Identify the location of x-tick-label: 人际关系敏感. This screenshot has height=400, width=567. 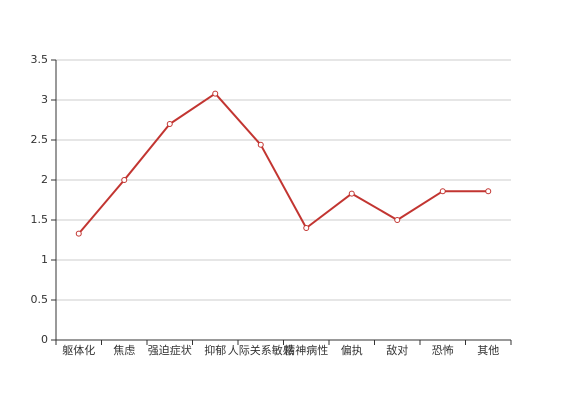
(261, 350).